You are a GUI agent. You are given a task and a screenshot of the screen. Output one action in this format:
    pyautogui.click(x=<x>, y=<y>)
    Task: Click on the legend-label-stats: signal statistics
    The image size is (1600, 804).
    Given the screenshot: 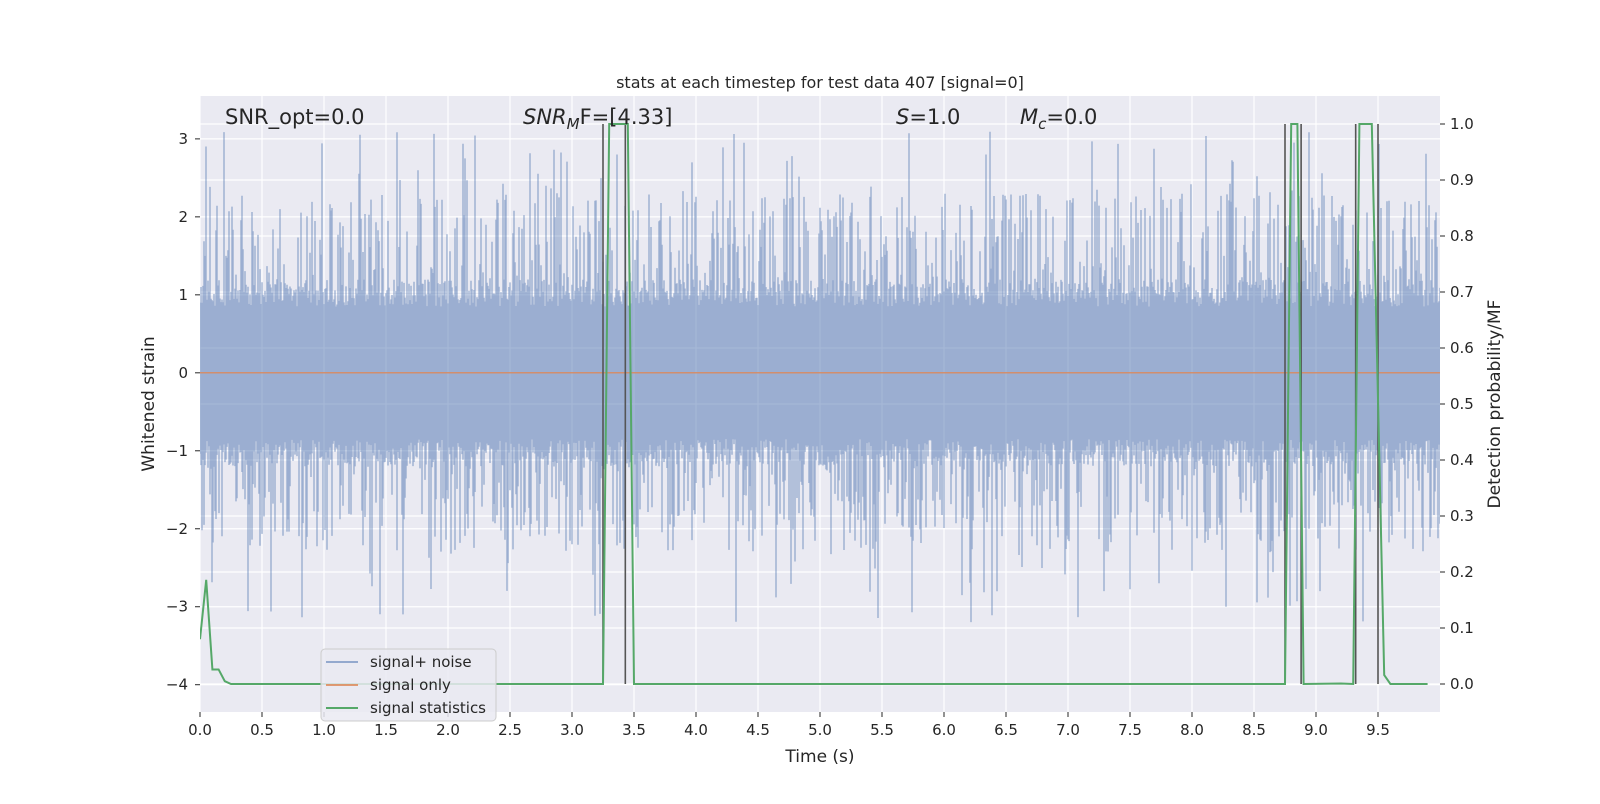 What is the action you would take?
    pyautogui.click(x=428, y=708)
    